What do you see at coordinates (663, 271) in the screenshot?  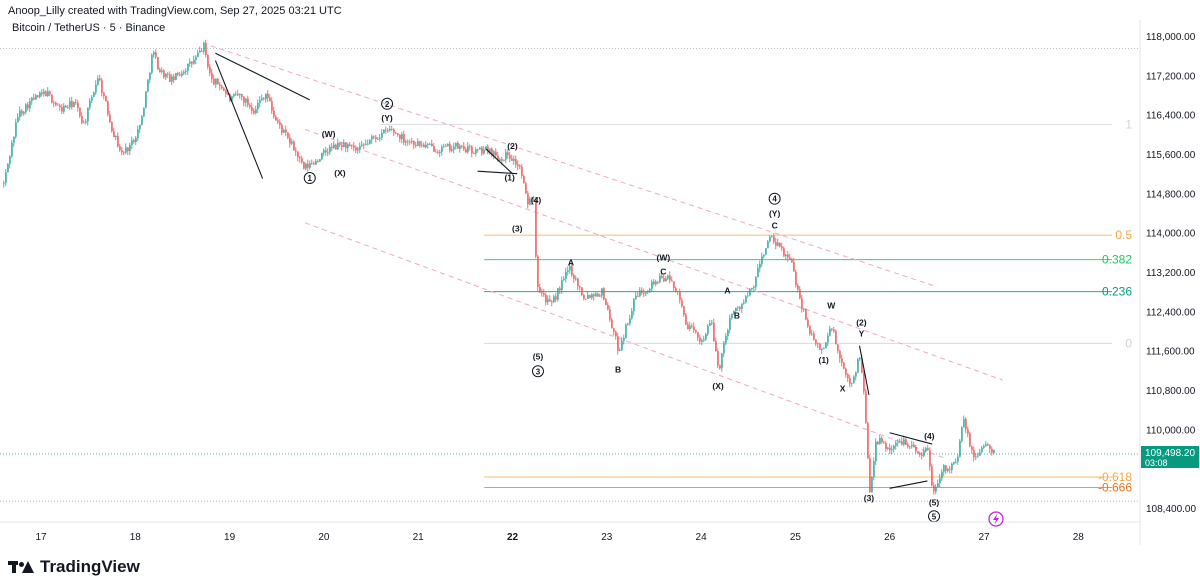 I see `wave-label-14: C` at bounding box center [663, 271].